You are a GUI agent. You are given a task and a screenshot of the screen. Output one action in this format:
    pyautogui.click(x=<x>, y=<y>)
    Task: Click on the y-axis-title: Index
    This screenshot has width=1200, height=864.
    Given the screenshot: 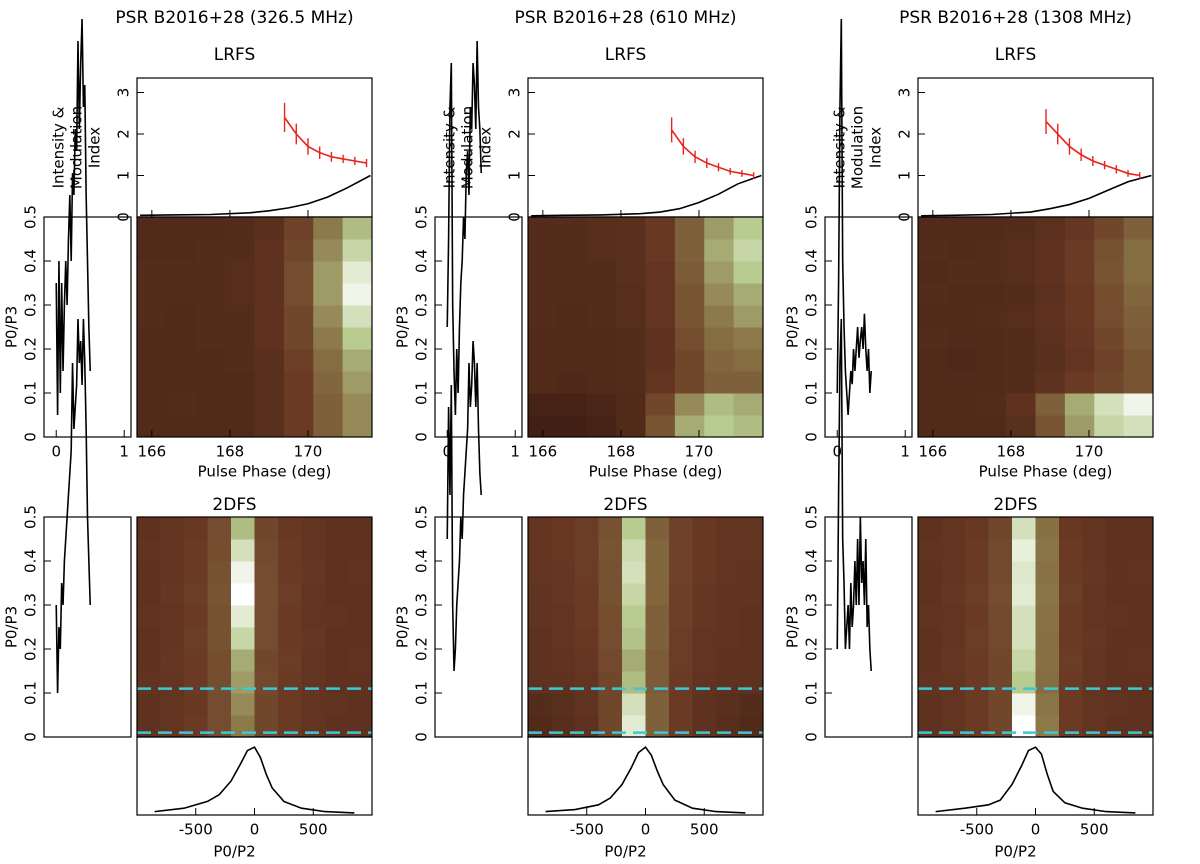 What is the action you would take?
    pyautogui.click(x=876, y=147)
    